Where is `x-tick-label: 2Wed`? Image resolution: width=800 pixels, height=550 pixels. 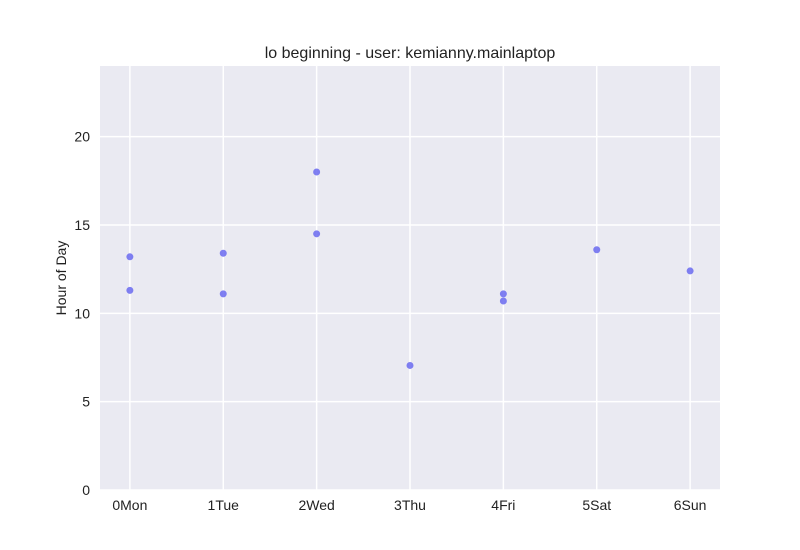 x-tick-label: 2Wed is located at coordinates (316, 505).